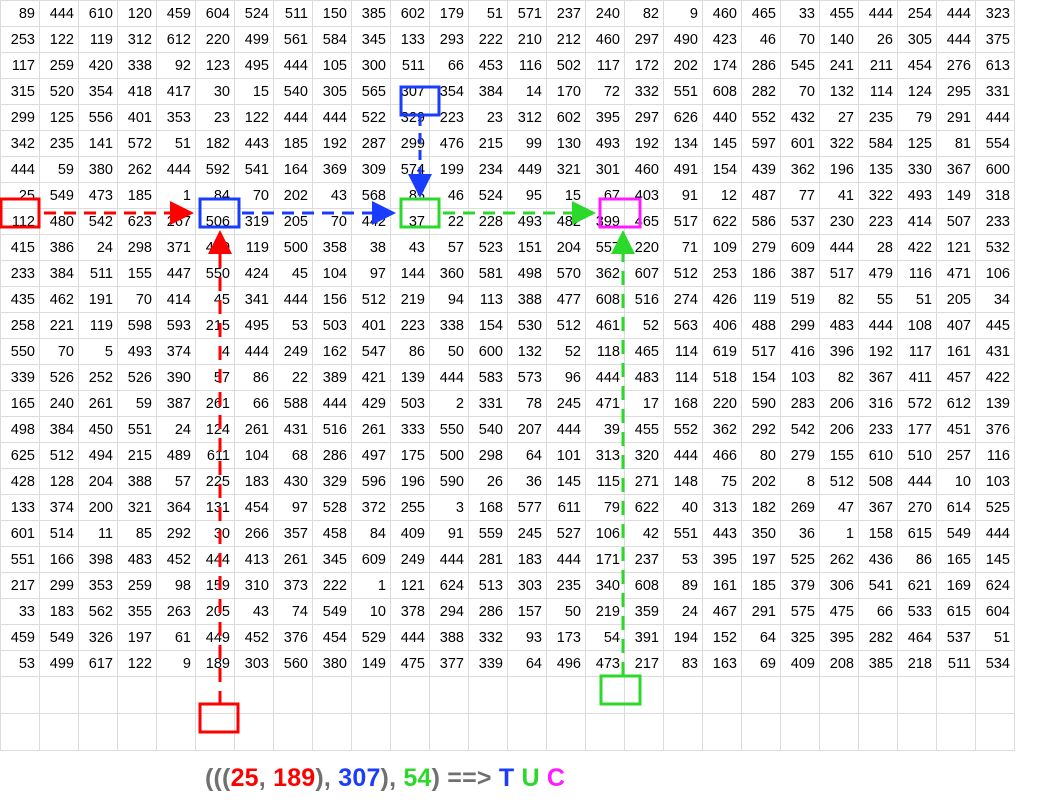 Image resolution: width=1042 pixels, height=804 pixels. What do you see at coordinates (995, 247) in the screenshot?
I see `grid-cell: 532` at bounding box center [995, 247].